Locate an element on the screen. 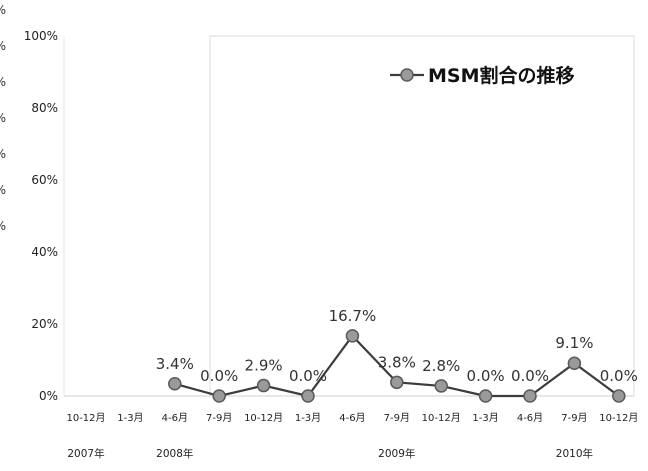 Image resolution: width=648 pixels, height=471 pixels. year-label: 2010年 is located at coordinates (574, 453).